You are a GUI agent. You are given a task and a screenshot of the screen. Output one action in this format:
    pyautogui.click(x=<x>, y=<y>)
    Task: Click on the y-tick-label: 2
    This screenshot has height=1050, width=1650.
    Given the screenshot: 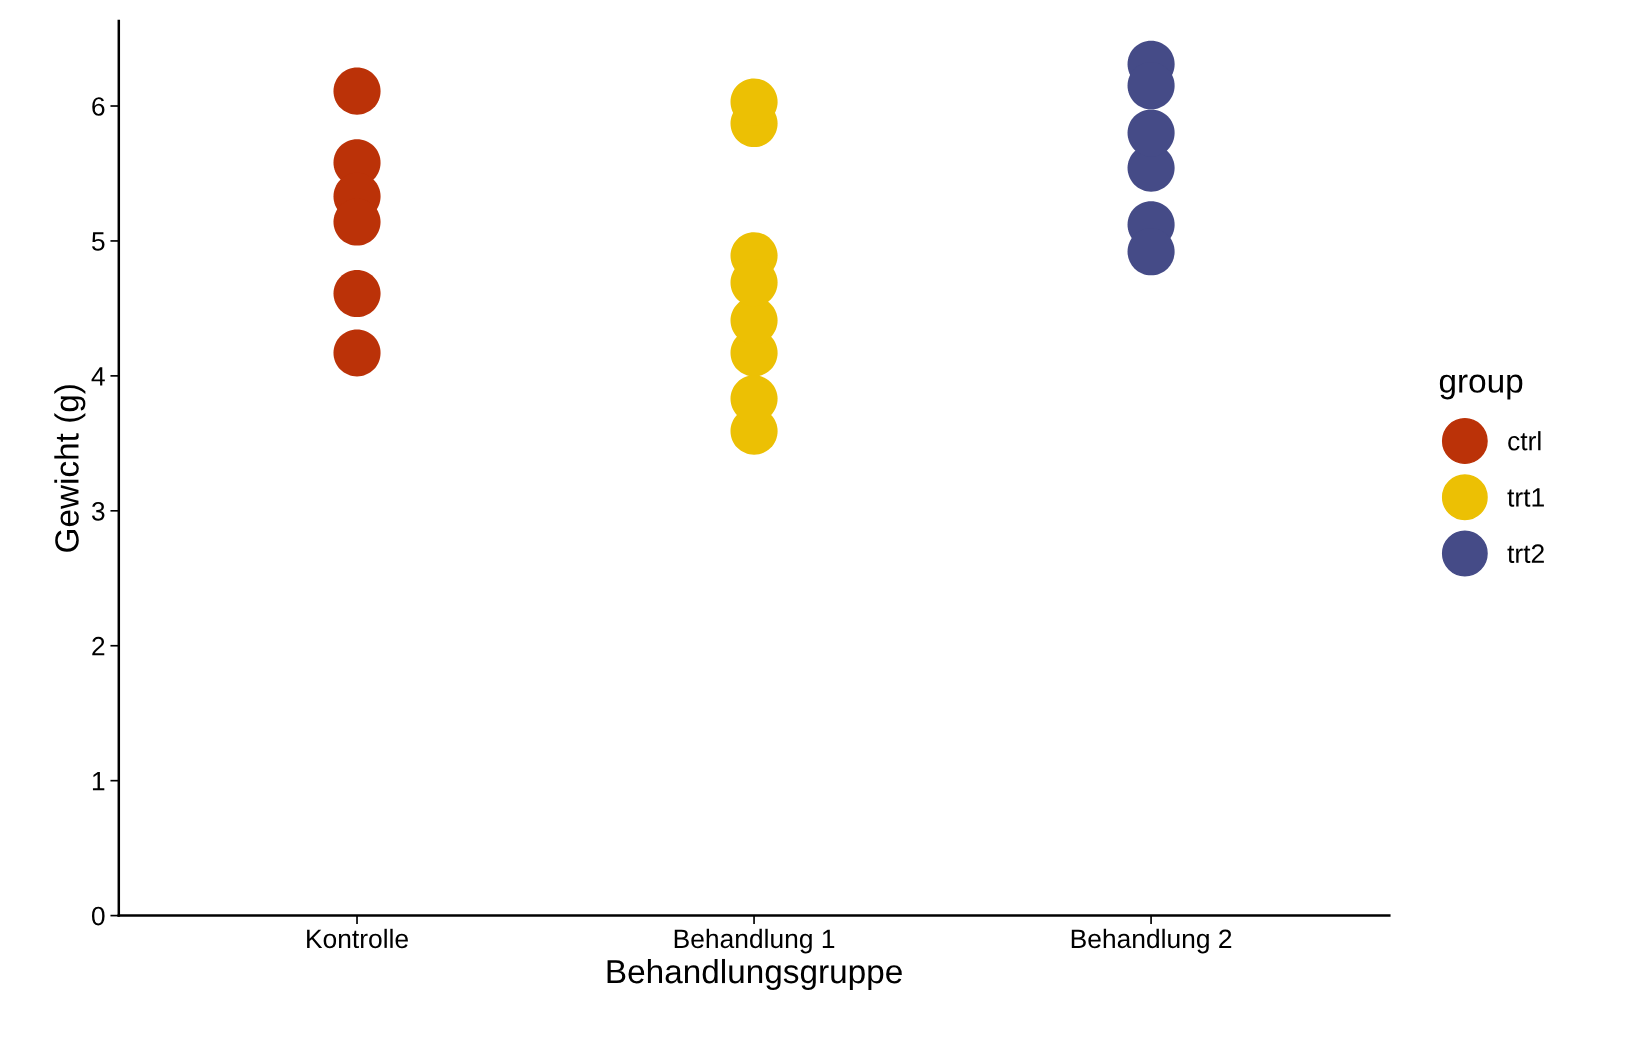 What is the action you would take?
    pyautogui.click(x=98, y=646)
    